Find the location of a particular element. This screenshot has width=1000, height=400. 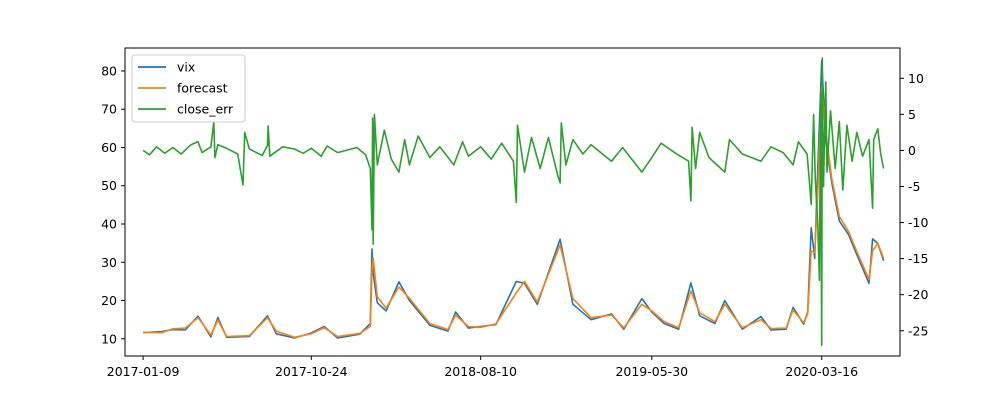

right-tick-label: -25 is located at coordinates (918, 330).